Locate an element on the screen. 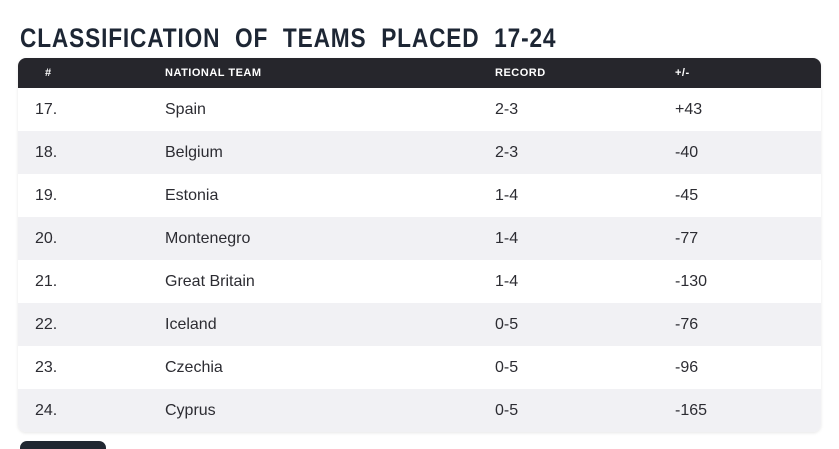 The width and height of the screenshot is (839, 449). table-row: 23. Czechia 0-5 -96 is located at coordinates (419, 367).